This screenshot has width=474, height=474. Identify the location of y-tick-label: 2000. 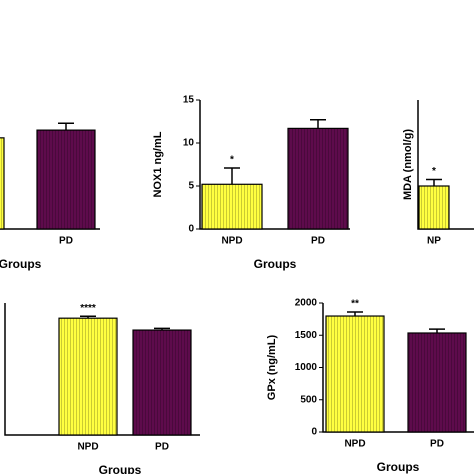
(306, 303).